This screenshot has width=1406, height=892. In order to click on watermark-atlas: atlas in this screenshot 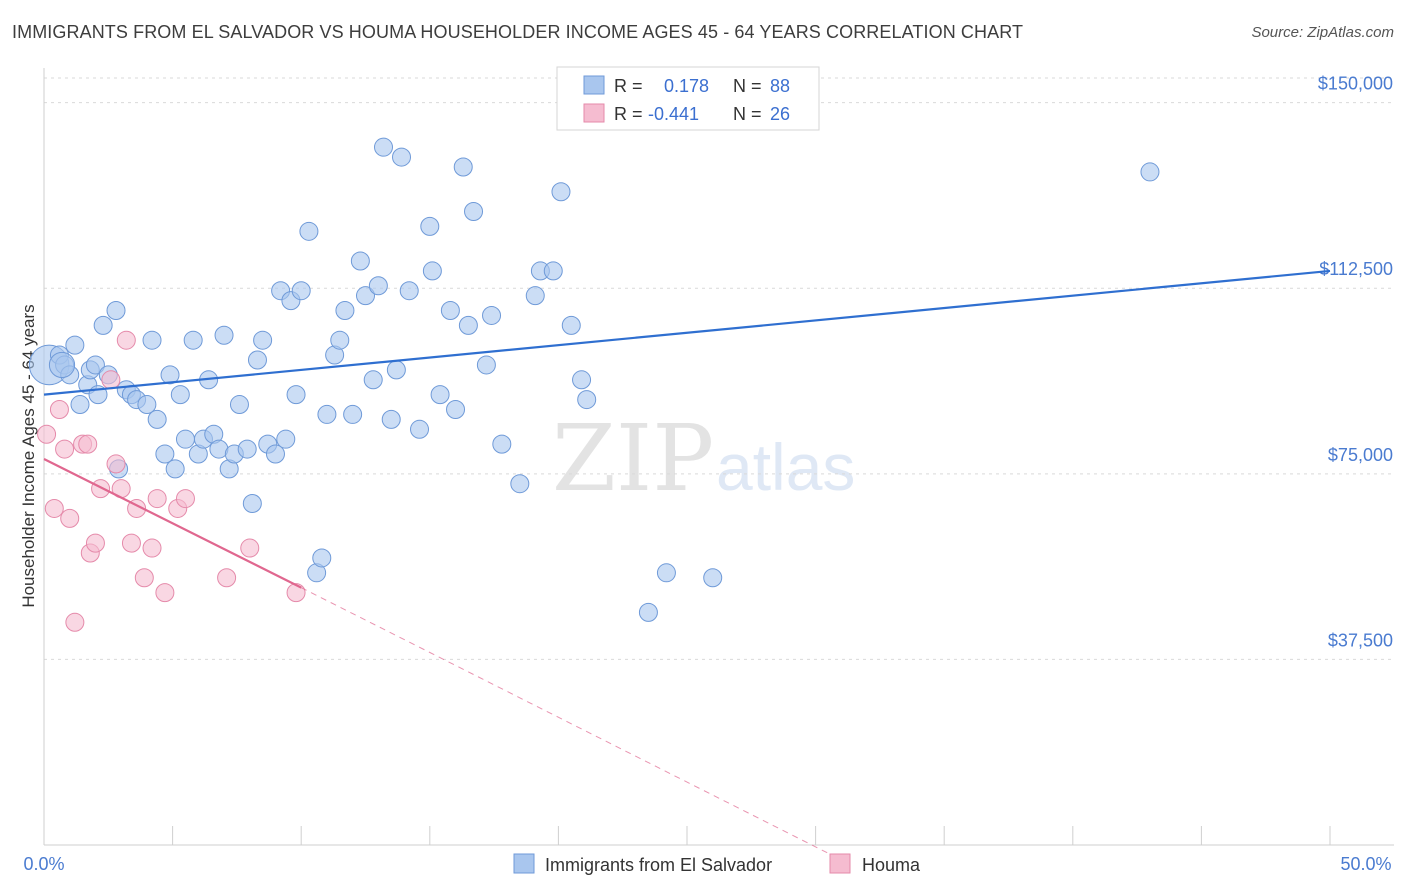, I will do `click(785, 467)`.